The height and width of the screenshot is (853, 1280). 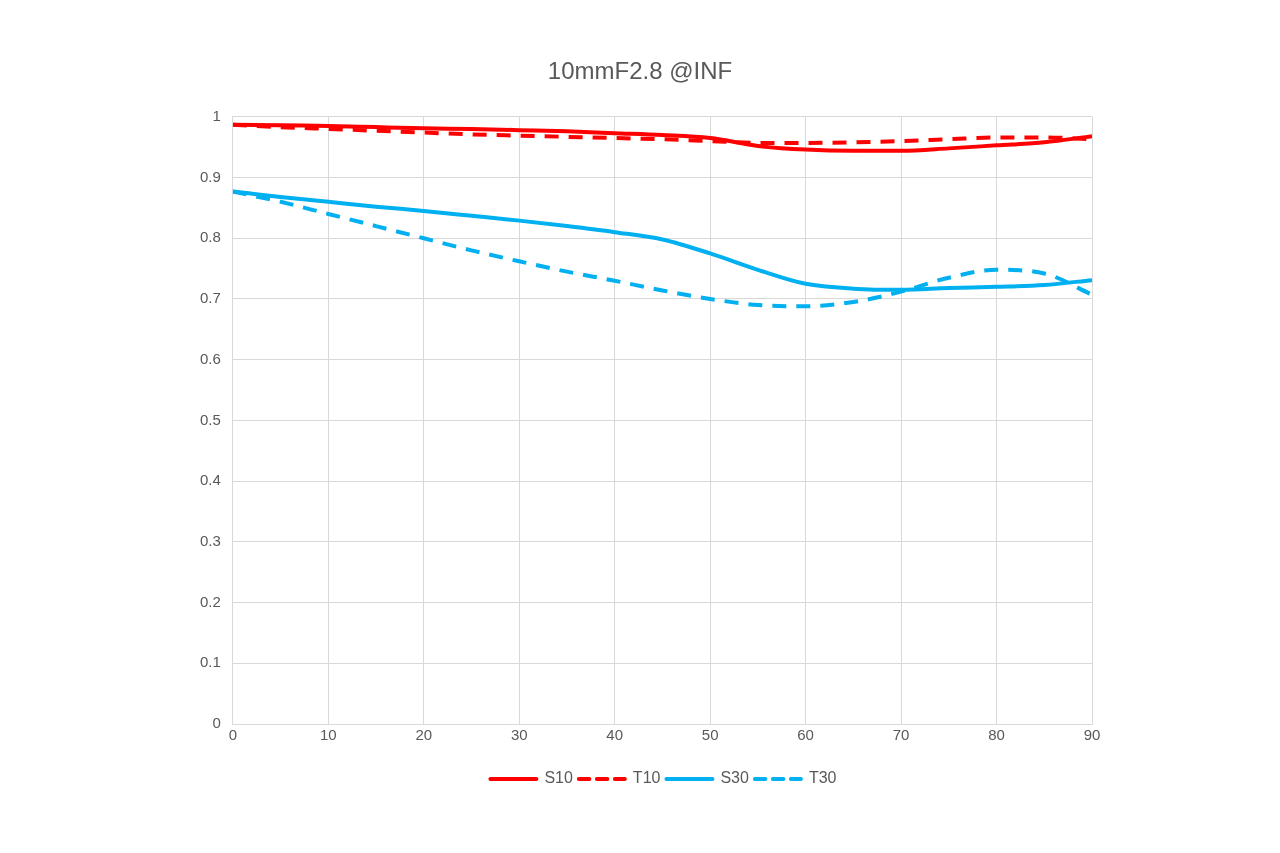 What do you see at coordinates (210, 419) in the screenshot?
I see `y-tick-label: 0.5` at bounding box center [210, 419].